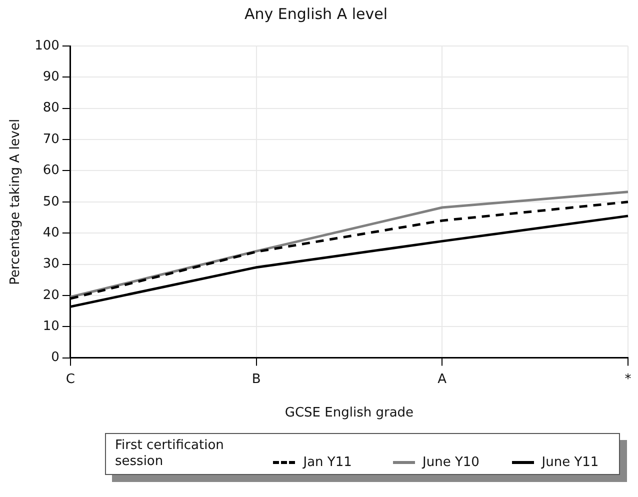  What do you see at coordinates (51, 139) in the screenshot?
I see `y-tick-label: 70` at bounding box center [51, 139].